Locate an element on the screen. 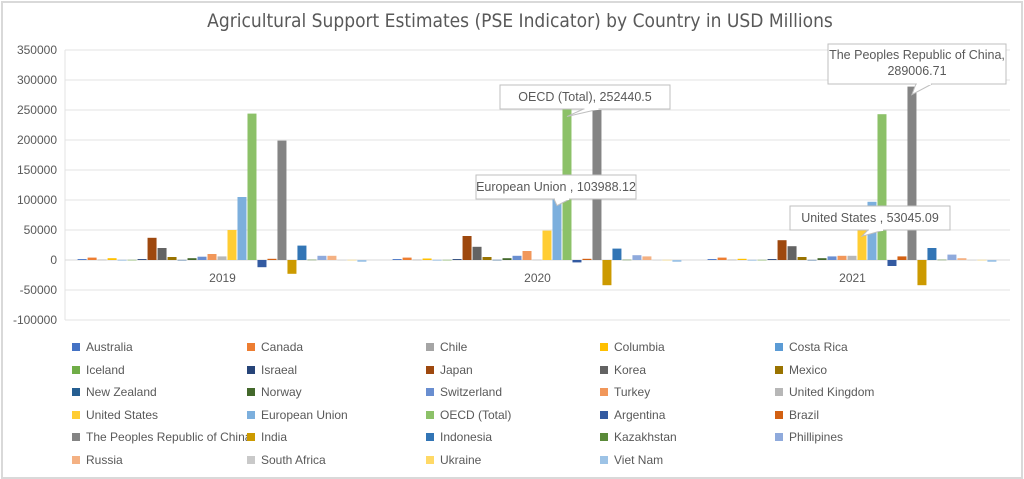 The width and height of the screenshot is (1024, 479). bar-australia-2021 is located at coordinates (712, 259).